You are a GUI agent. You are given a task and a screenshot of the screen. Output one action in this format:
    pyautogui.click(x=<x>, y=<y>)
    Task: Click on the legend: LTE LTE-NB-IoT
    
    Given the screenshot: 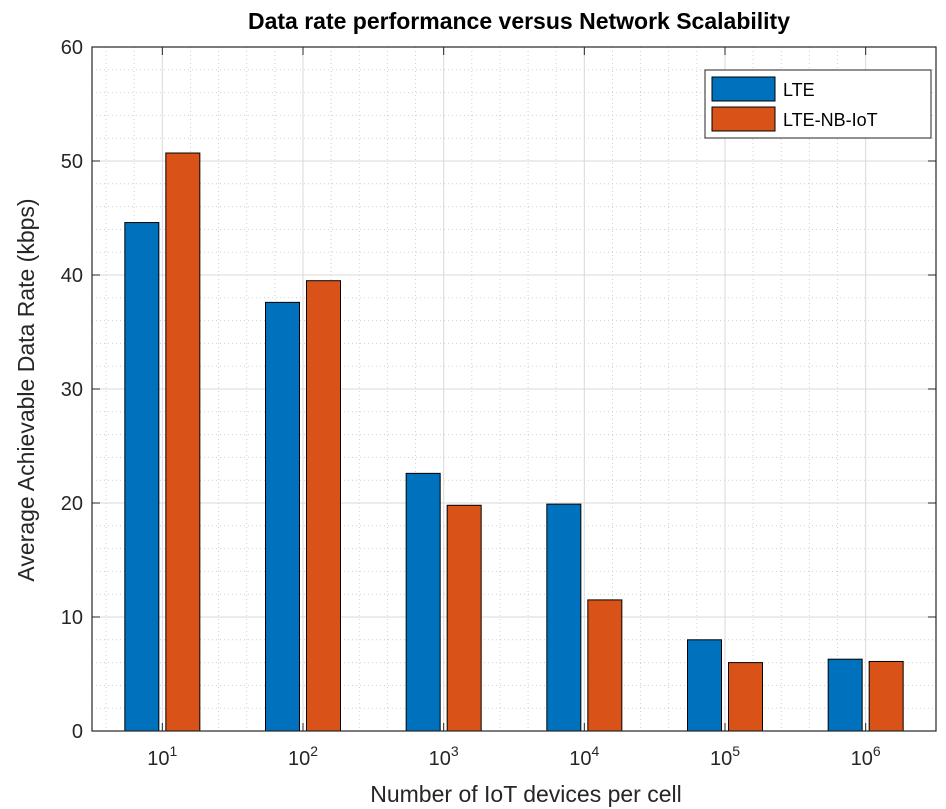 What is the action you would take?
    pyautogui.click(x=818, y=104)
    